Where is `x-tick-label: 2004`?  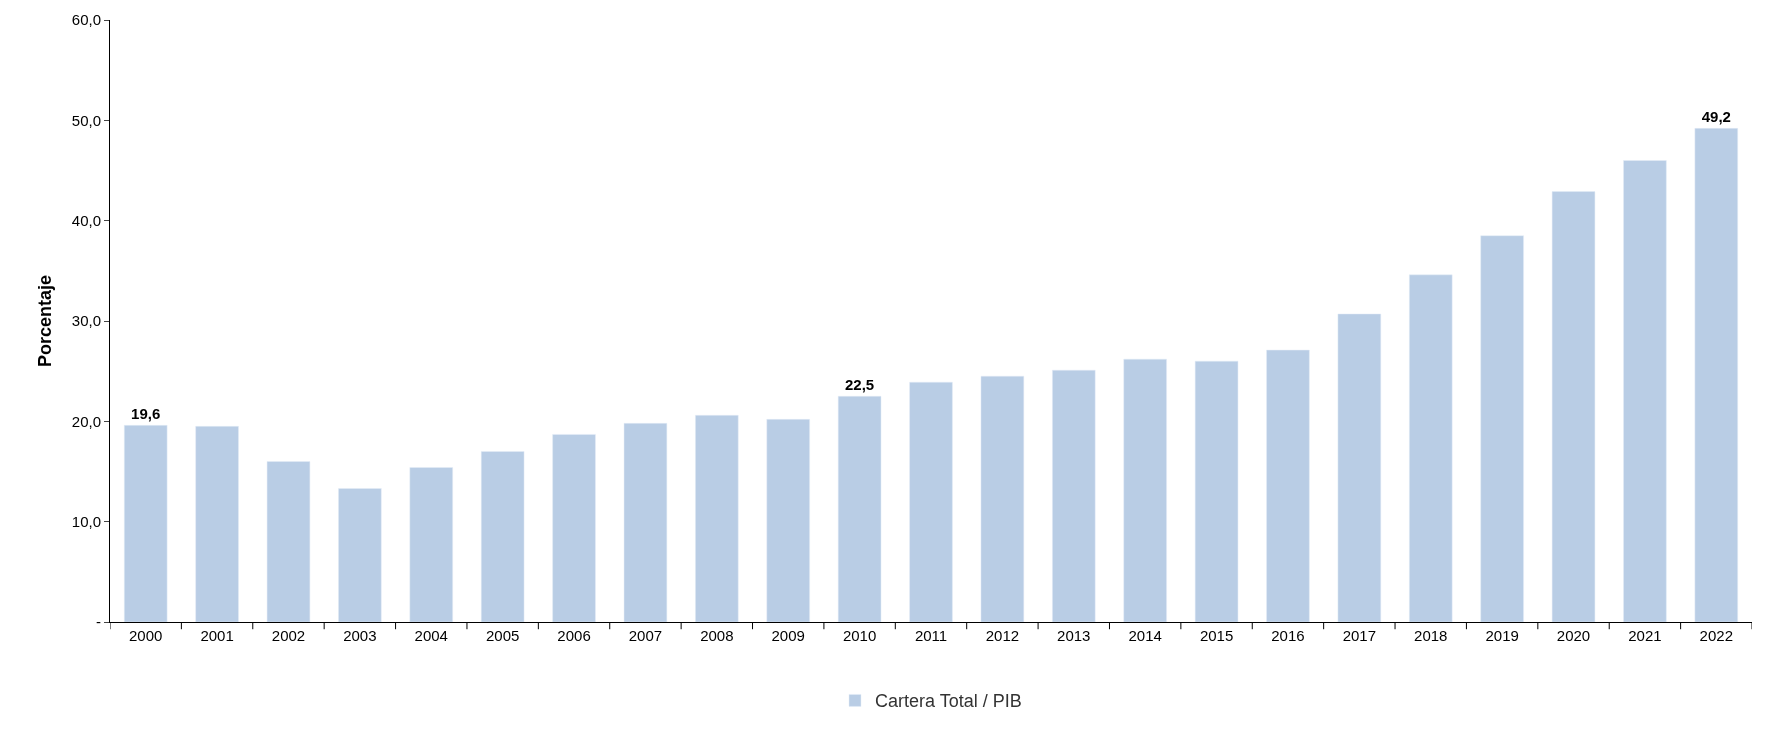 x-tick-label: 2004 is located at coordinates (431, 635).